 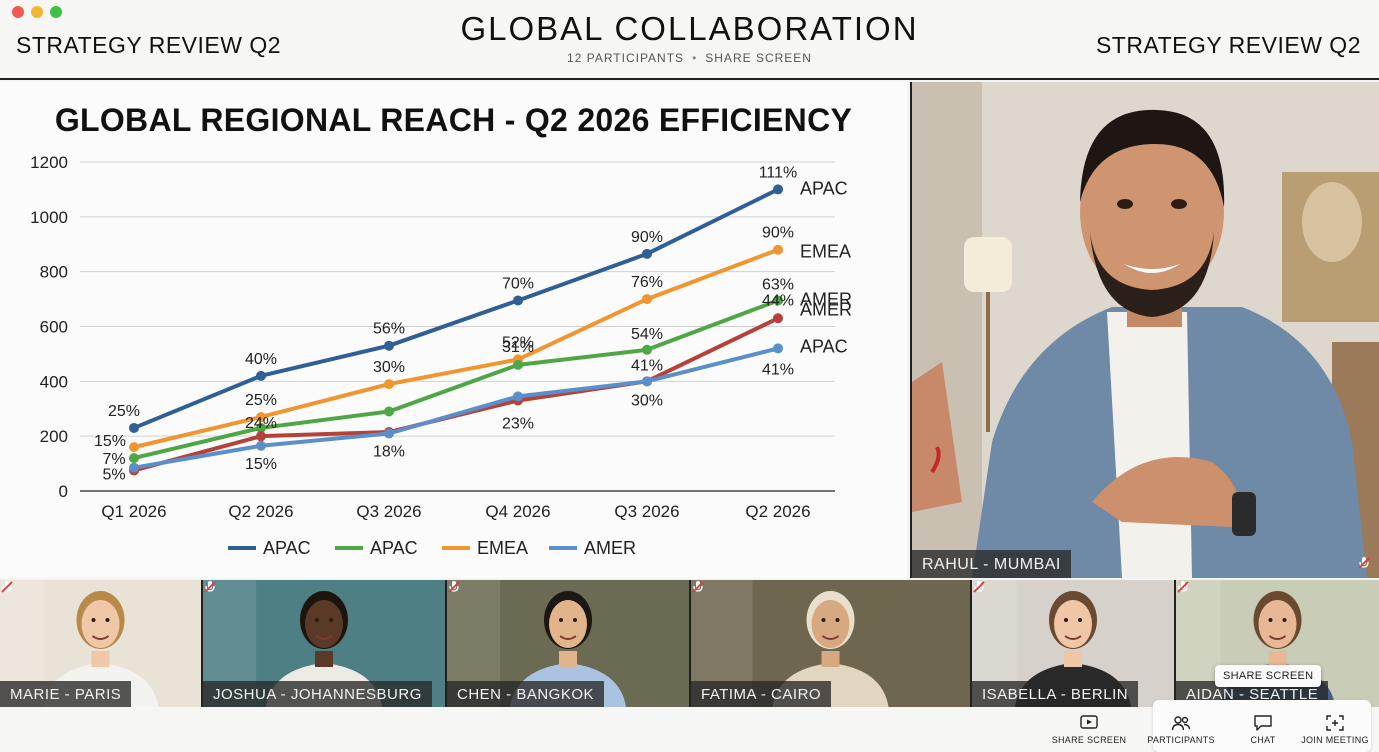 I want to click on participant-tile: JOSHUA - JOHANNESBURG, so click(x=324, y=643).